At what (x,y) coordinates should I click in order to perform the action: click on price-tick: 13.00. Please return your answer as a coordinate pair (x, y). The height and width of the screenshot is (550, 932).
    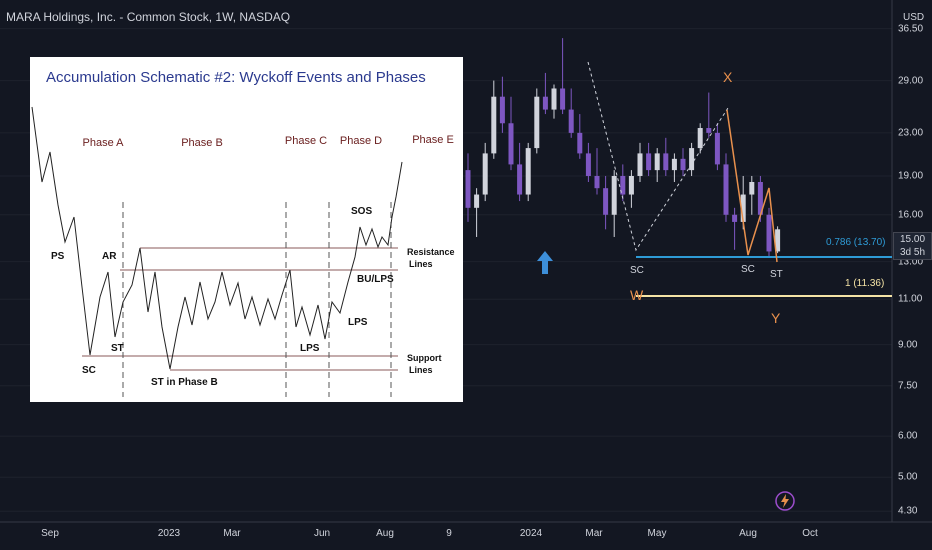
    Looking at the image, I should click on (911, 262).